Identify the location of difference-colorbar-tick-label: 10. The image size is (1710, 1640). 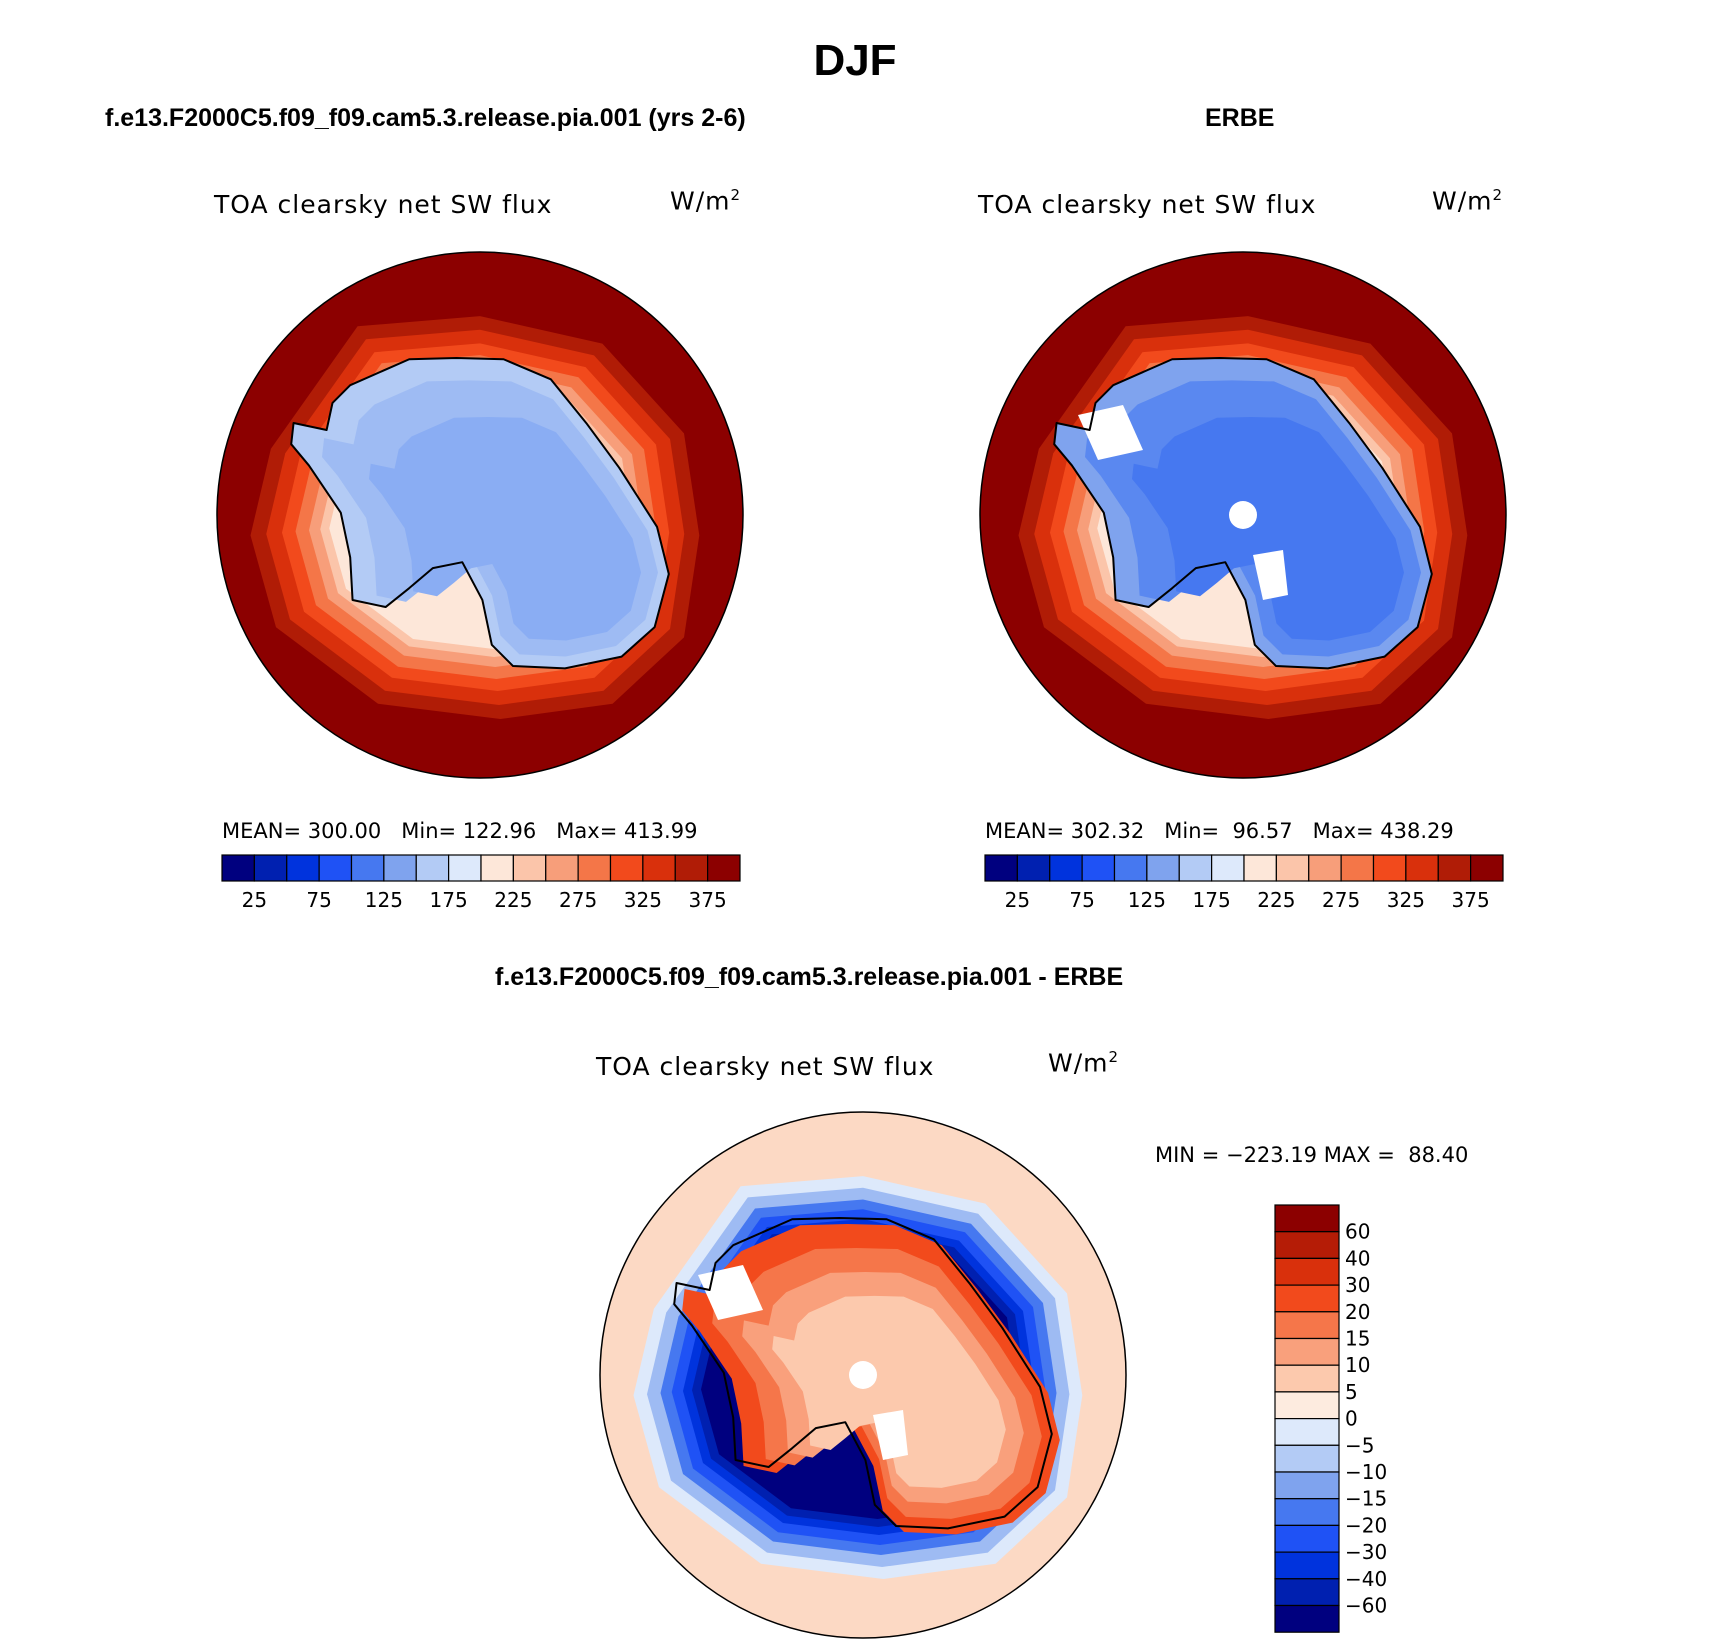
(1357, 1365).